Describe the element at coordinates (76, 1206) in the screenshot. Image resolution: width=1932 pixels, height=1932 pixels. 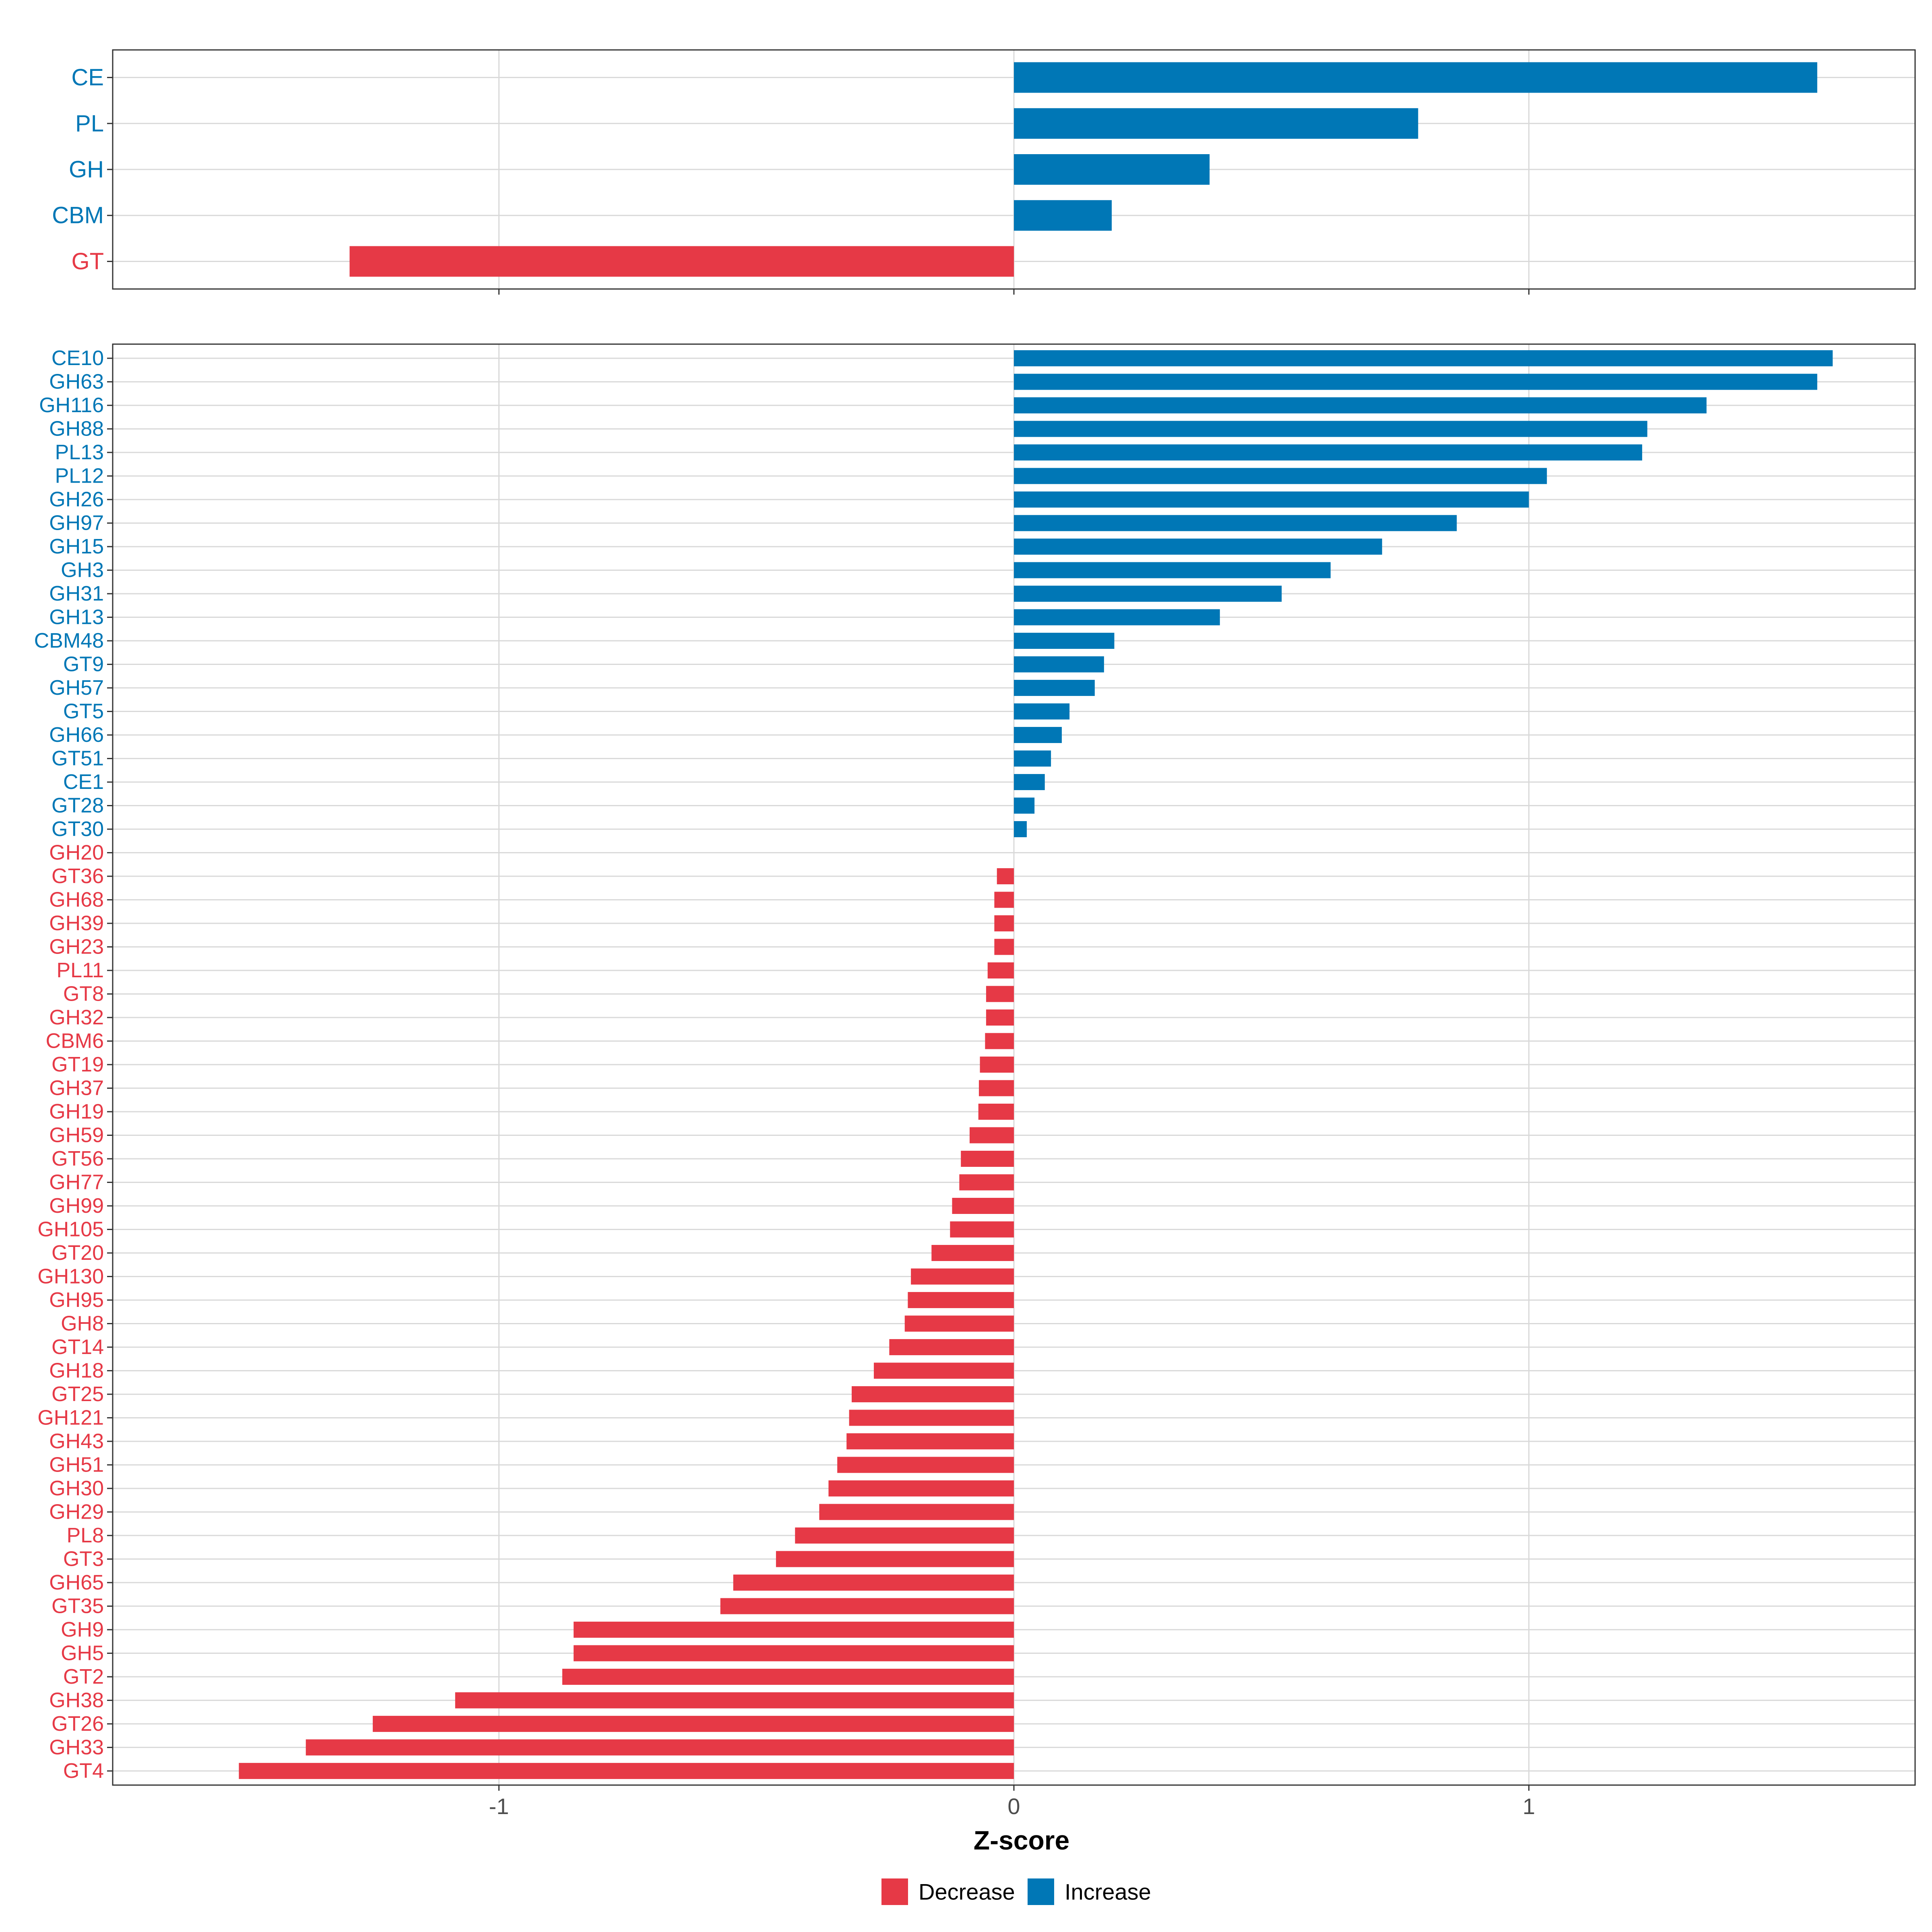
I see `y-tick-label: GH99` at that location.